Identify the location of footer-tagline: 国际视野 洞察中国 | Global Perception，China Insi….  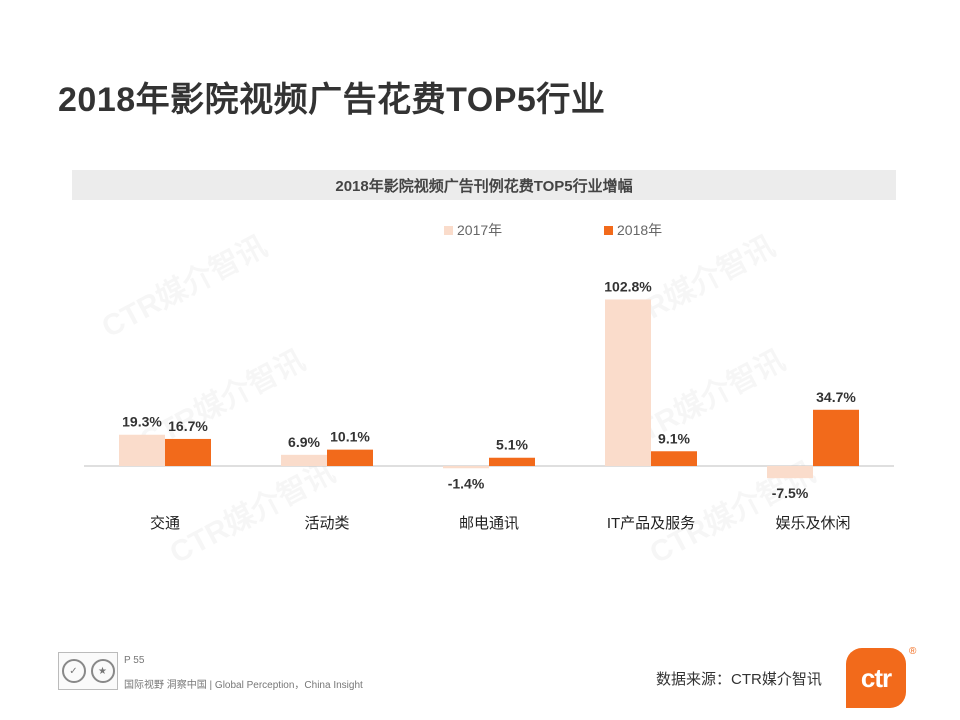
(243, 685).